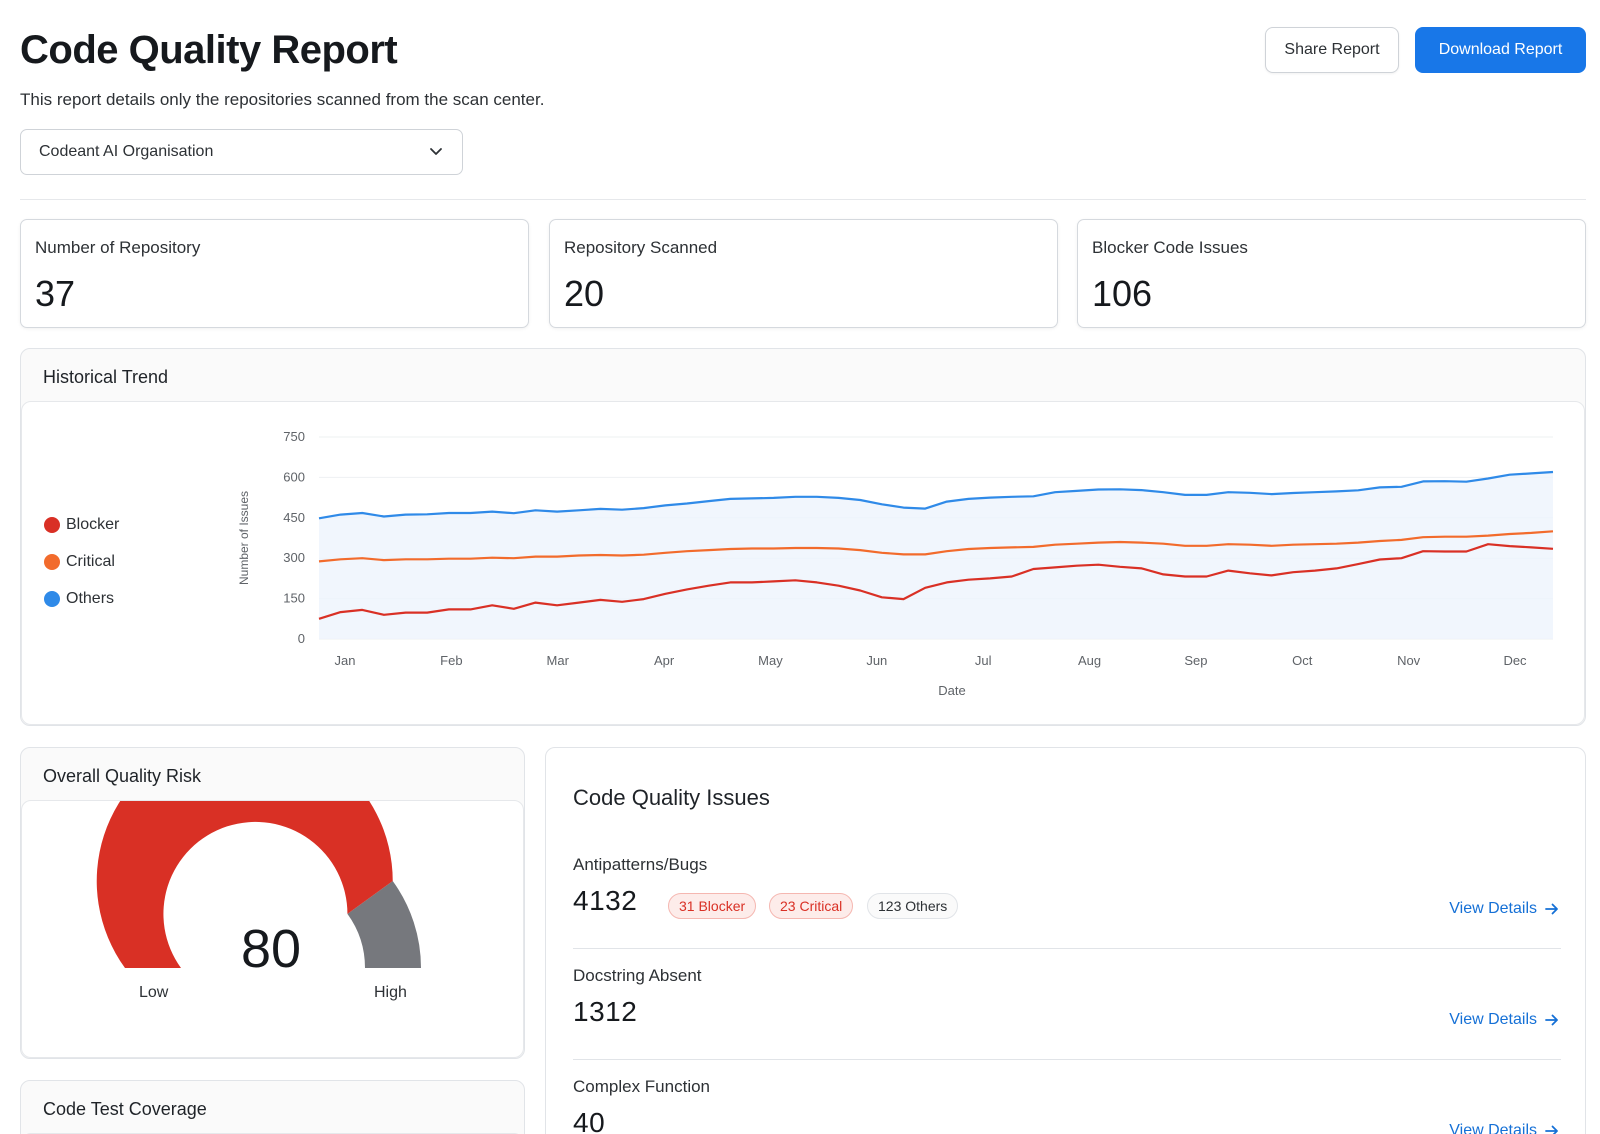 The image size is (1600, 1134). I want to click on y-tick-label: 450, so click(294, 517).